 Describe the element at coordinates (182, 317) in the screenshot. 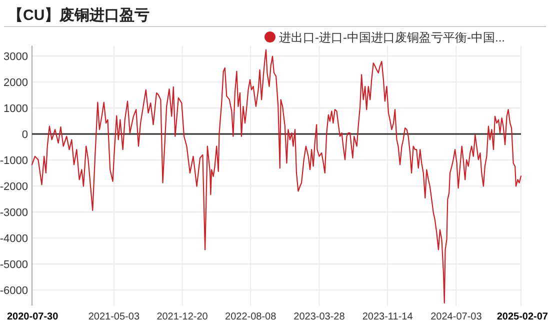

I see `x-tick-label: 2021-12-20` at that location.